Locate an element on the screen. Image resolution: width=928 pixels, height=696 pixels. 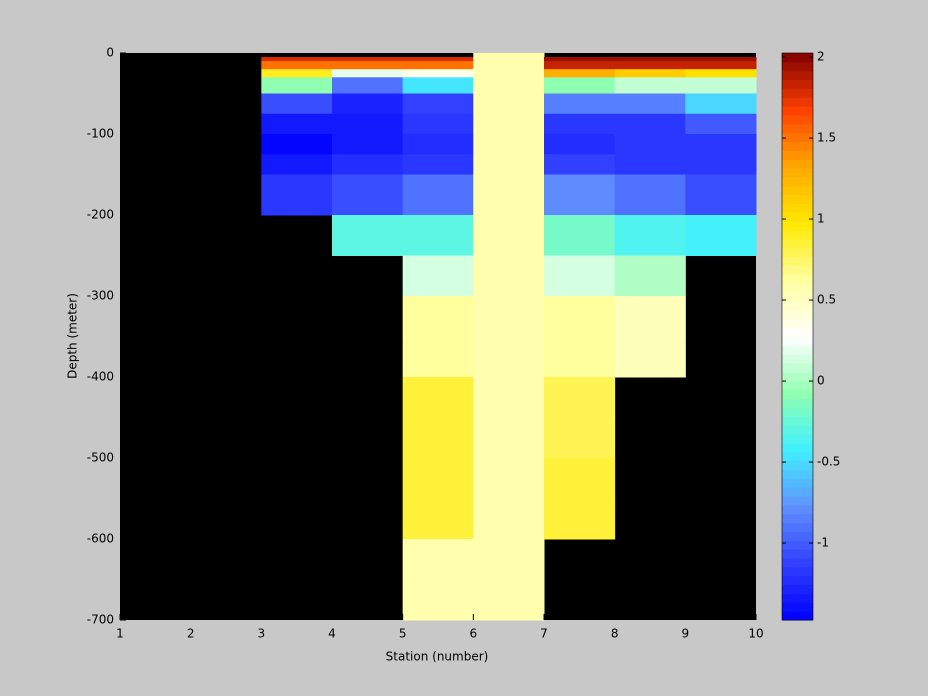
y-axis-label: Depth (meter) is located at coordinates (73, 336).